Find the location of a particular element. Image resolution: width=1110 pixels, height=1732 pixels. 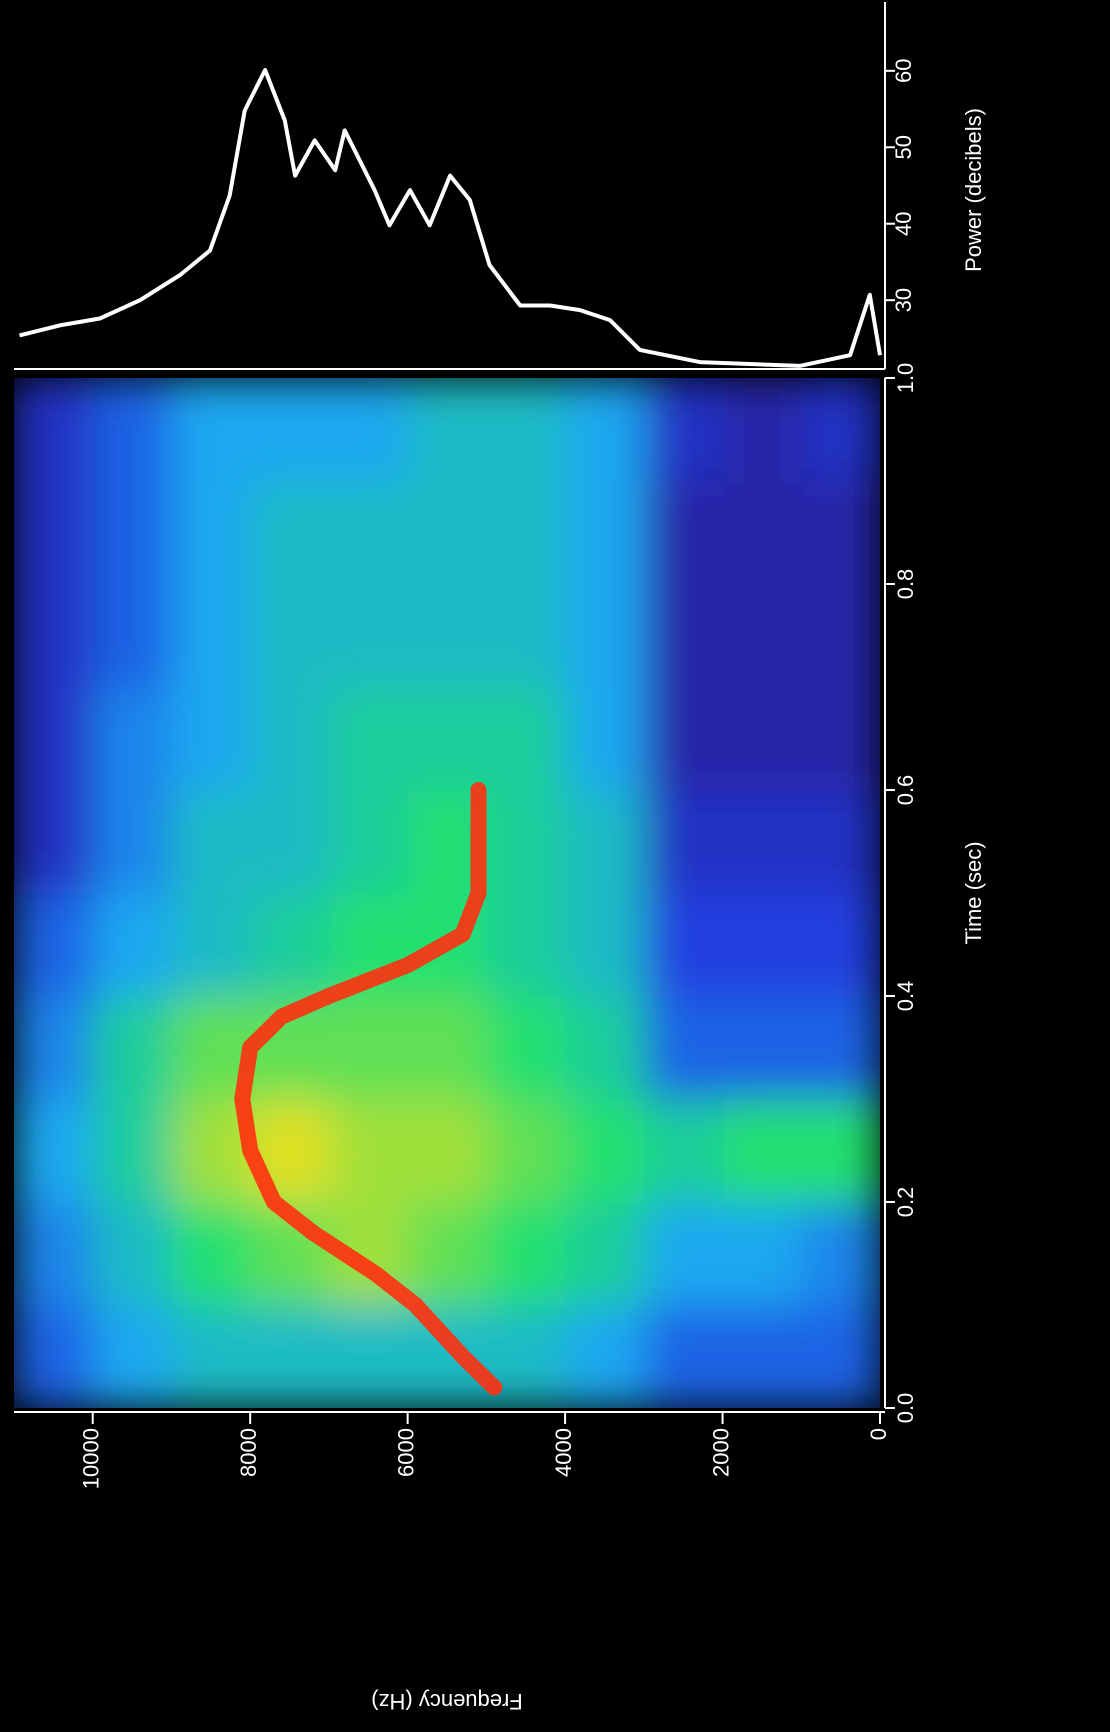

time-axis-title: Time (sec) is located at coordinates (973, 892).